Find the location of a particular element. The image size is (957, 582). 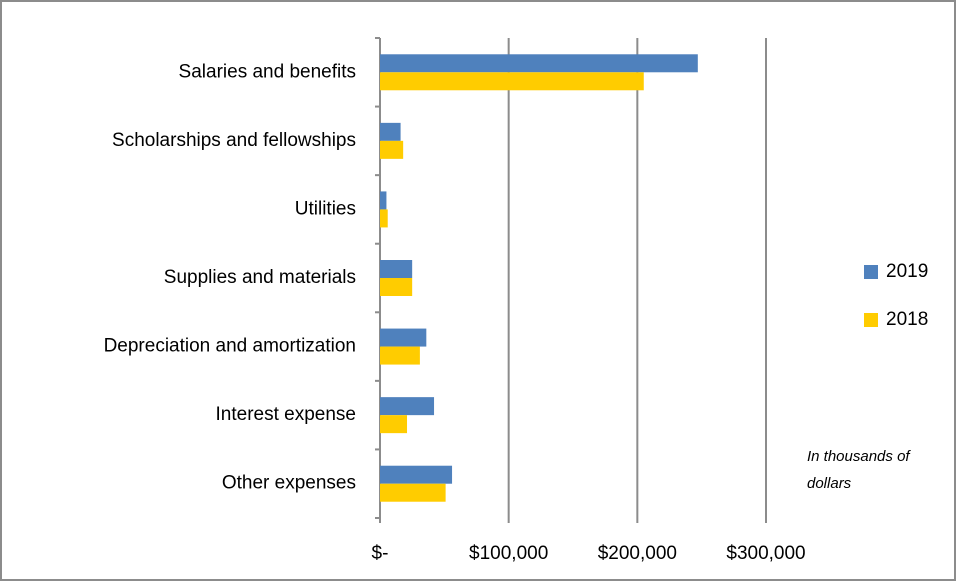

y-tick-label: Scholarships and fellowships is located at coordinates (234, 140).